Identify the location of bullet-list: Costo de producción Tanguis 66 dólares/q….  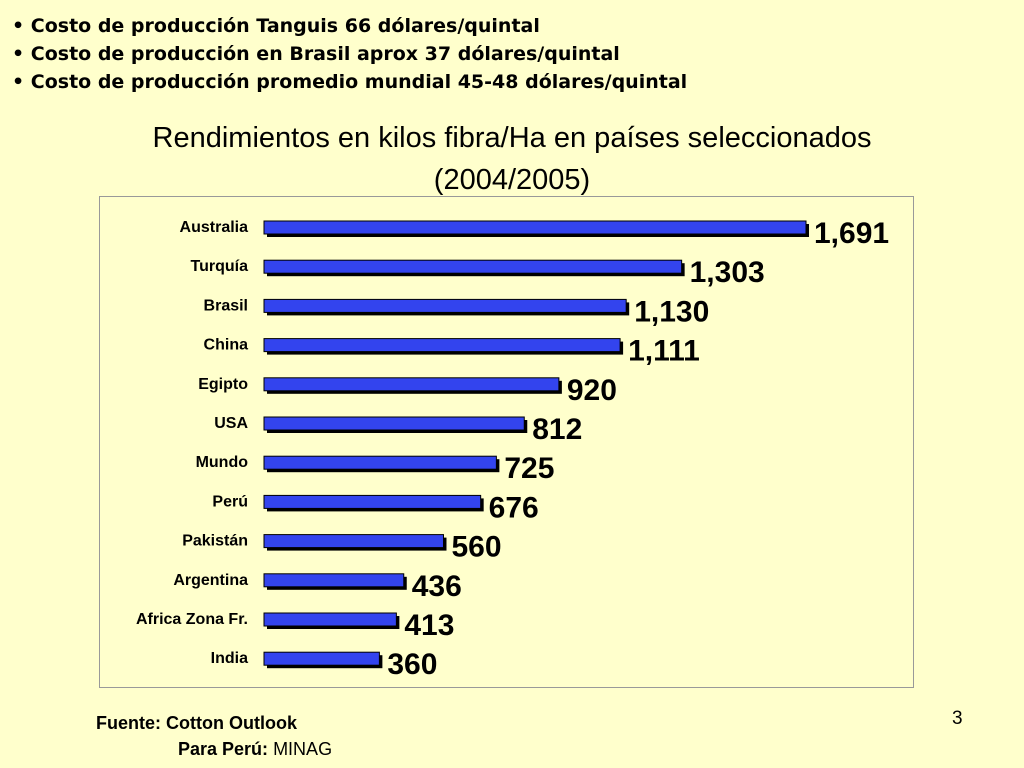
(349, 54).